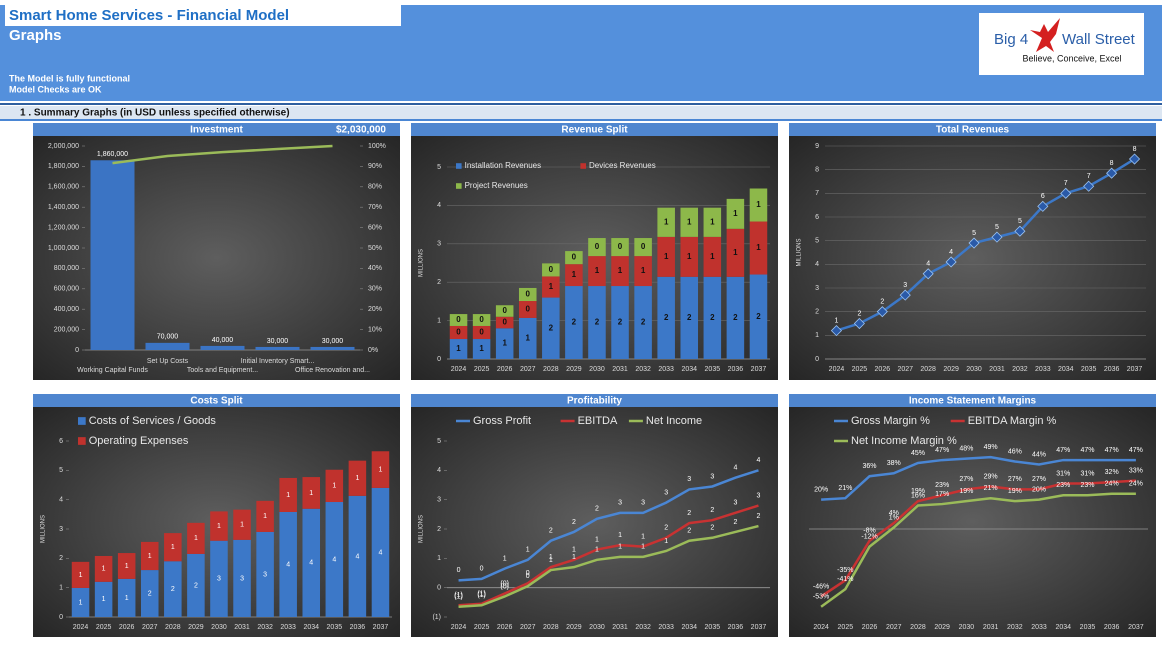 This screenshot has height=649, width=1162. I want to click on legend-label: Project Revenues, so click(496, 185).